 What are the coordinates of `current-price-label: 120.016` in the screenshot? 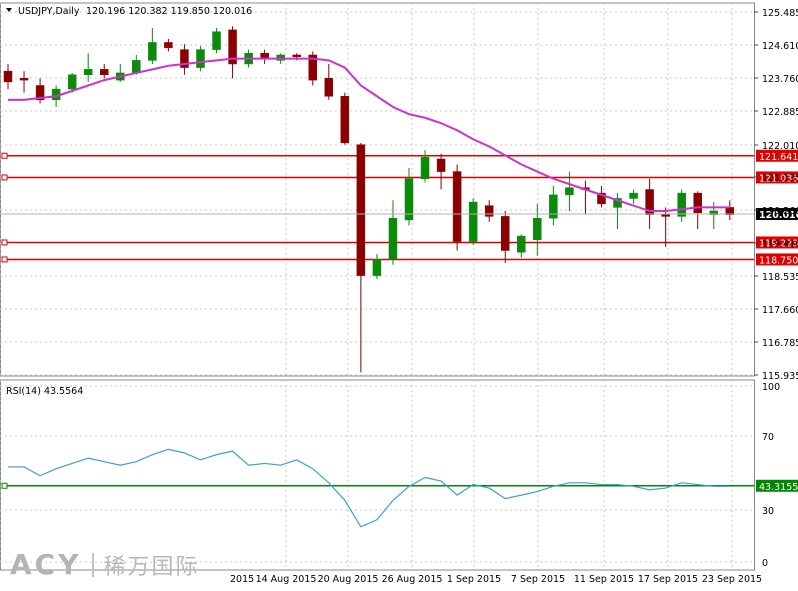 It's located at (778, 215).